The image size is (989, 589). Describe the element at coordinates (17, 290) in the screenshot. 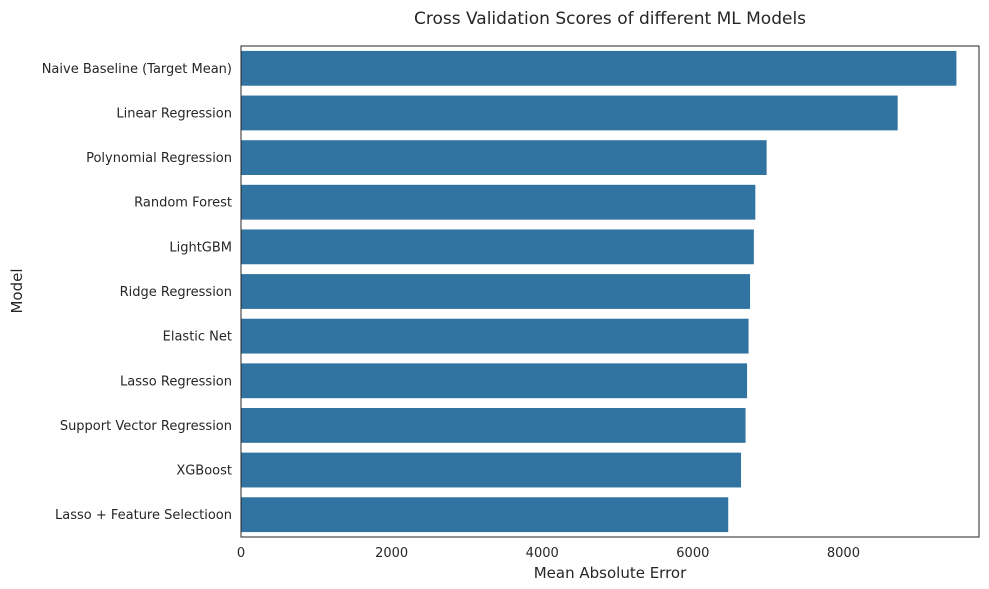

I see `y-axis-label: Model` at that location.